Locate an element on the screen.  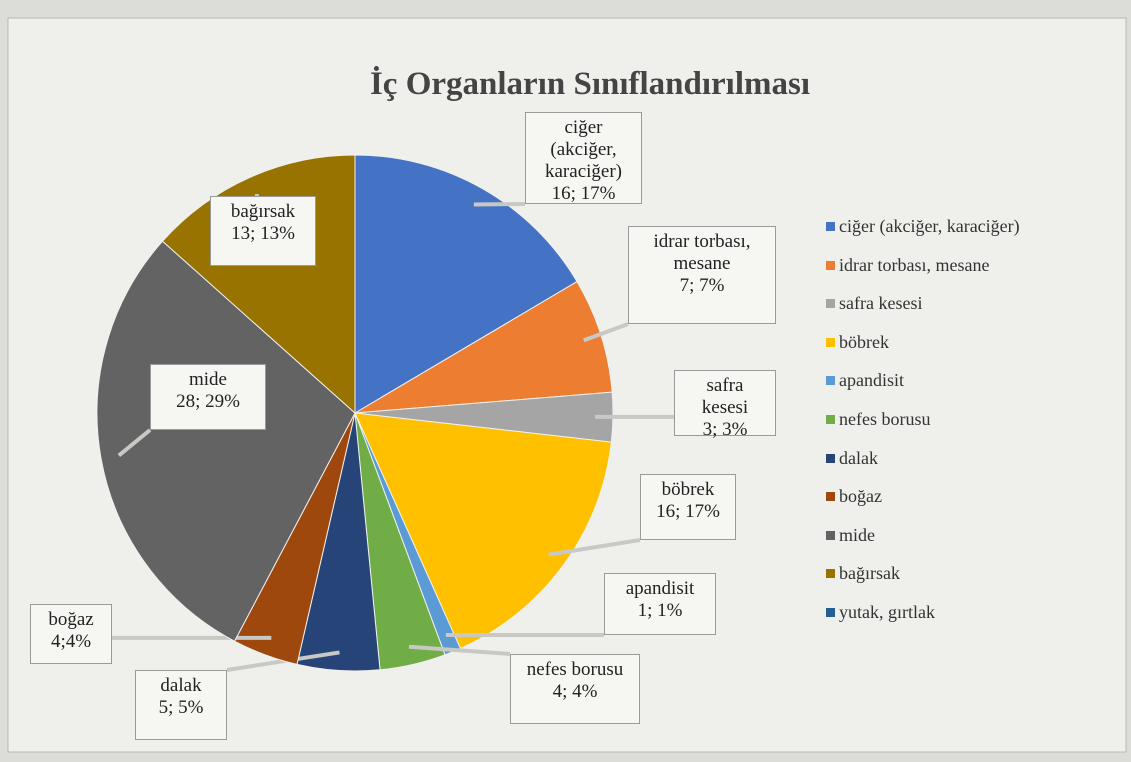
data-label: böbrek 16; 17% is located at coordinates (688, 507).